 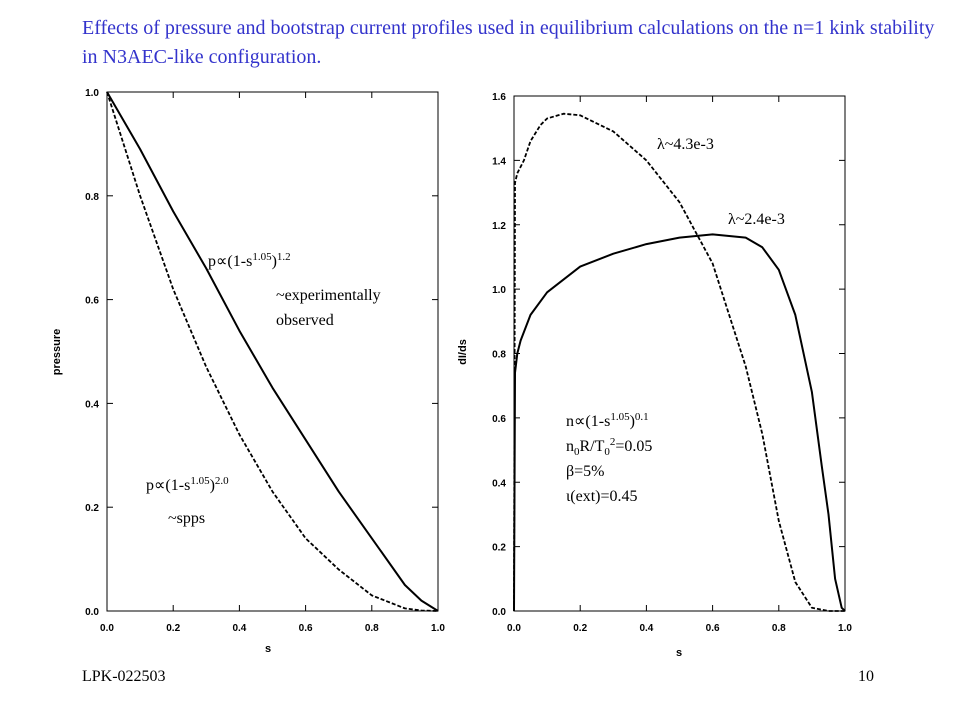 What do you see at coordinates (438, 628) in the screenshot?
I see `pressure-x-tick-label: 1.0` at bounding box center [438, 628].